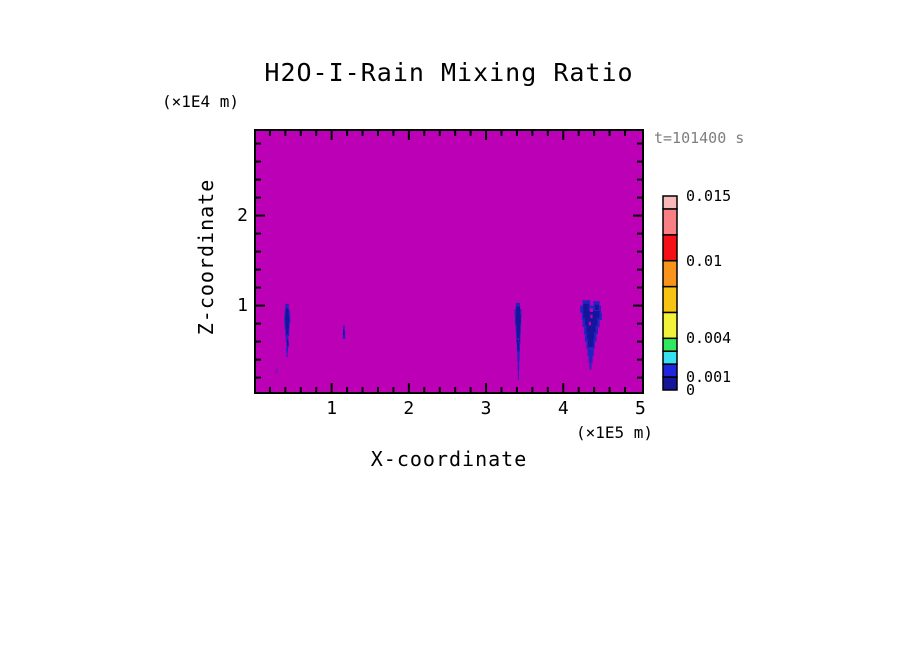  I want to click on colorbar-value-label: 0.015, so click(709, 196).